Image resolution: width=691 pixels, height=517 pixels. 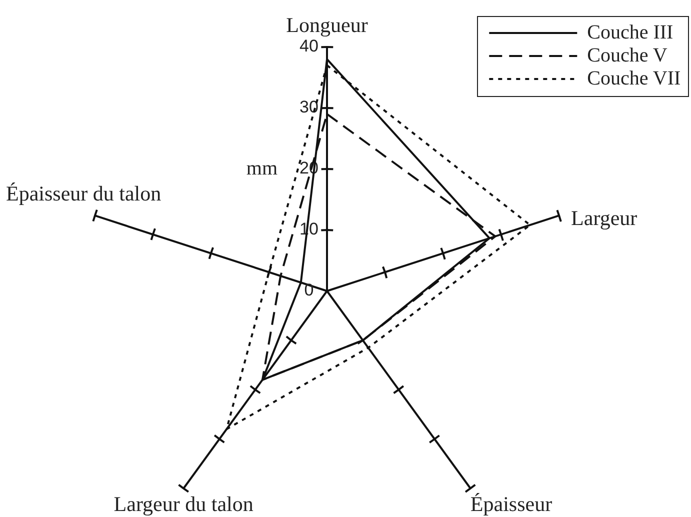 I want to click on spoke-label: Épaisseur, so click(x=511, y=504).